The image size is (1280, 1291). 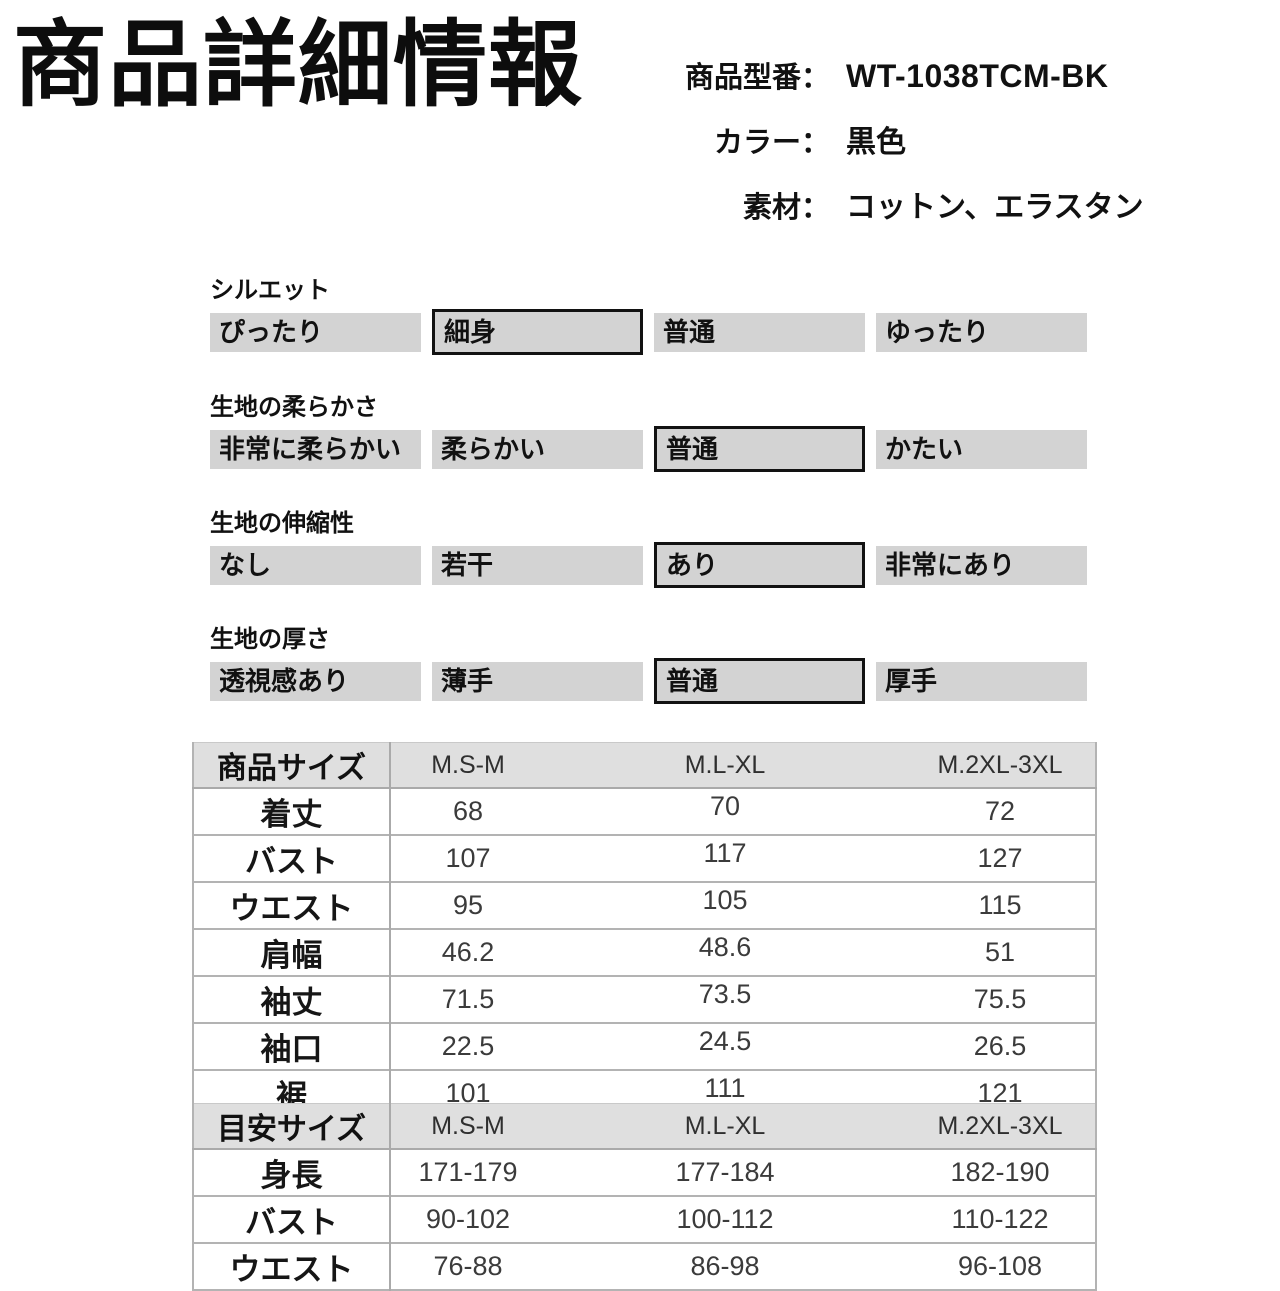 I want to click on size-table-header-row: 商品サイズ M.S-M M.L-XL M.2XL-3XL, so click(x=644, y=765).